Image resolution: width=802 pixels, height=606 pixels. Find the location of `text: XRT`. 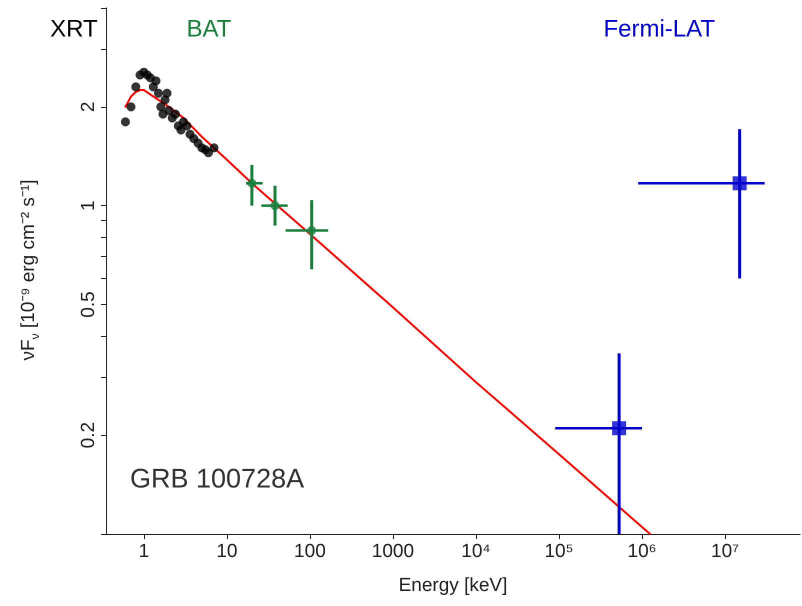

text: XRT is located at coordinates (74, 29).